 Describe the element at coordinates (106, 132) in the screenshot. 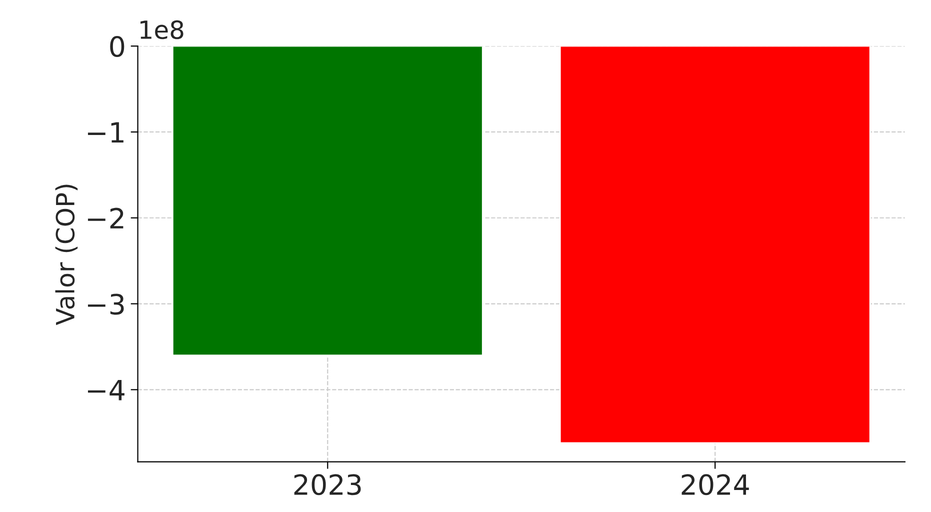

I see `y-tick-label: −1` at that location.